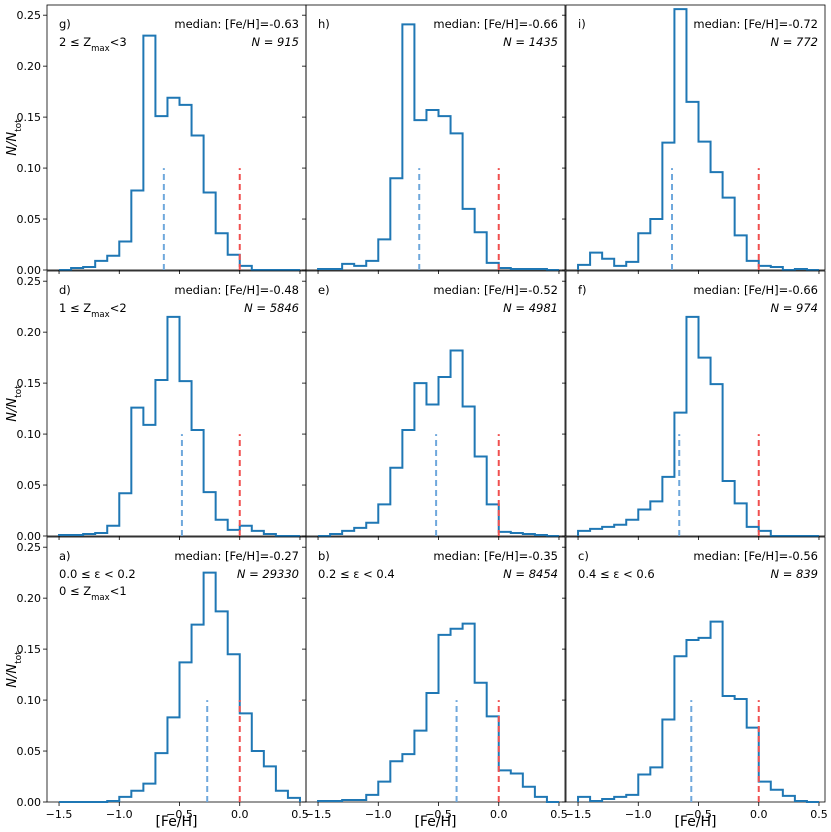 This screenshot has height=832, width=831. I want to click on count-annotation: N = 4981, so click(530, 308).